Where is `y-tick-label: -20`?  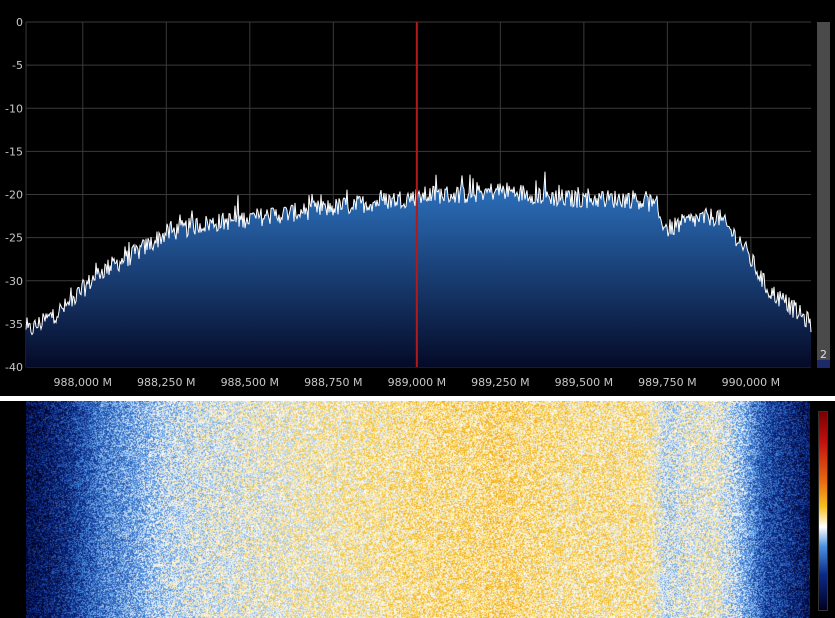 y-tick-label: -20 is located at coordinates (14, 195).